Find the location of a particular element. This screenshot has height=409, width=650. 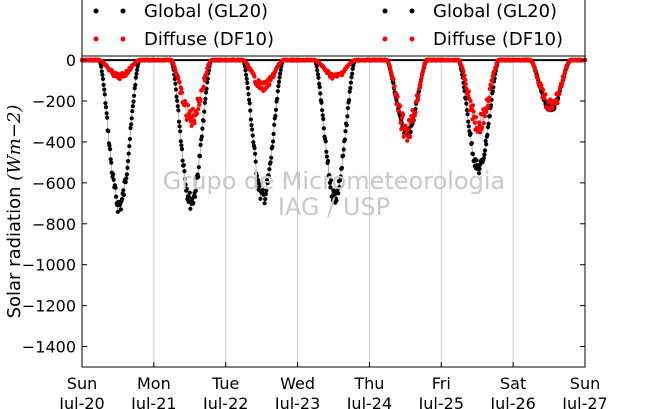

watermark-line-2: IAG / USP is located at coordinates (334, 207).